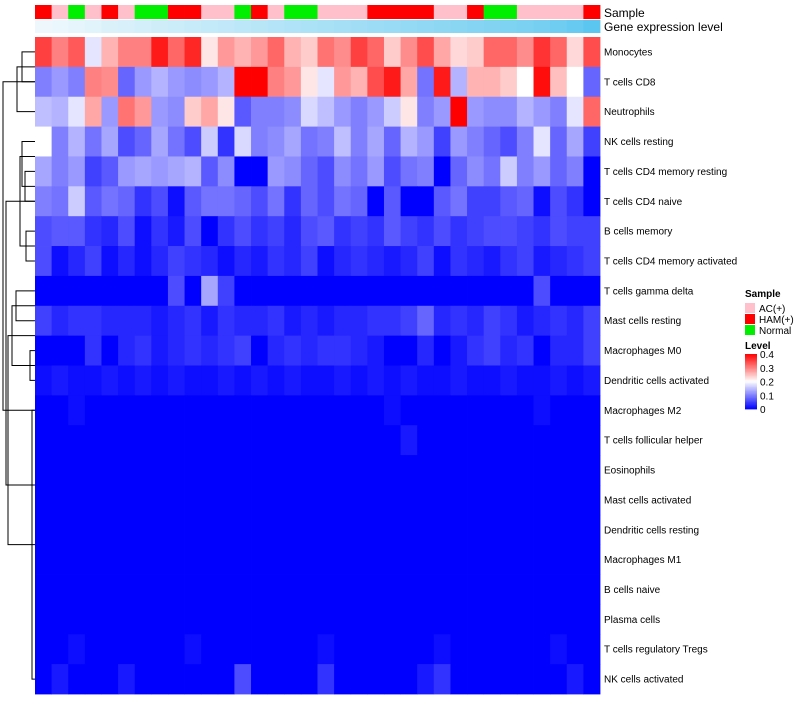  Describe the element at coordinates (647, 500) in the screenshot. I see `row-label: Mast cells activated` at that location.